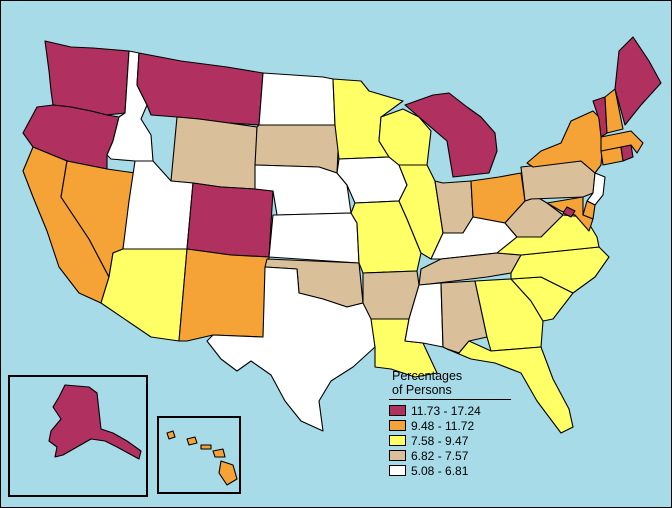 This screenshot has height=508, width=672. I want to click on state-illinois, so click(421, 212).